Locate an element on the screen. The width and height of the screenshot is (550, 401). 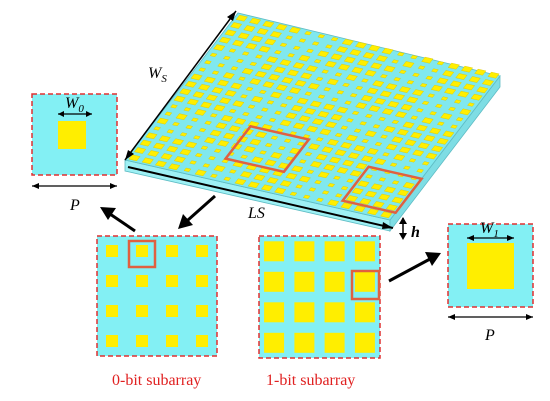
w1-label: W1 is located at coordinates (489, 230).